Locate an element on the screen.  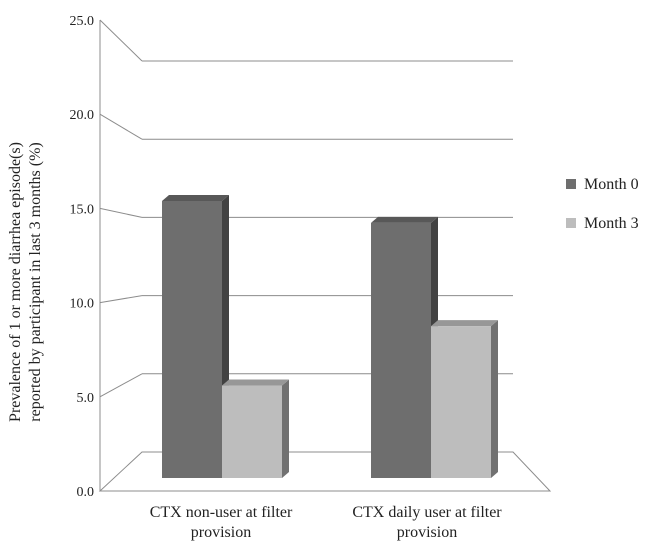
category-label: CTX non-user at filter is located at coordinates (221, 512).